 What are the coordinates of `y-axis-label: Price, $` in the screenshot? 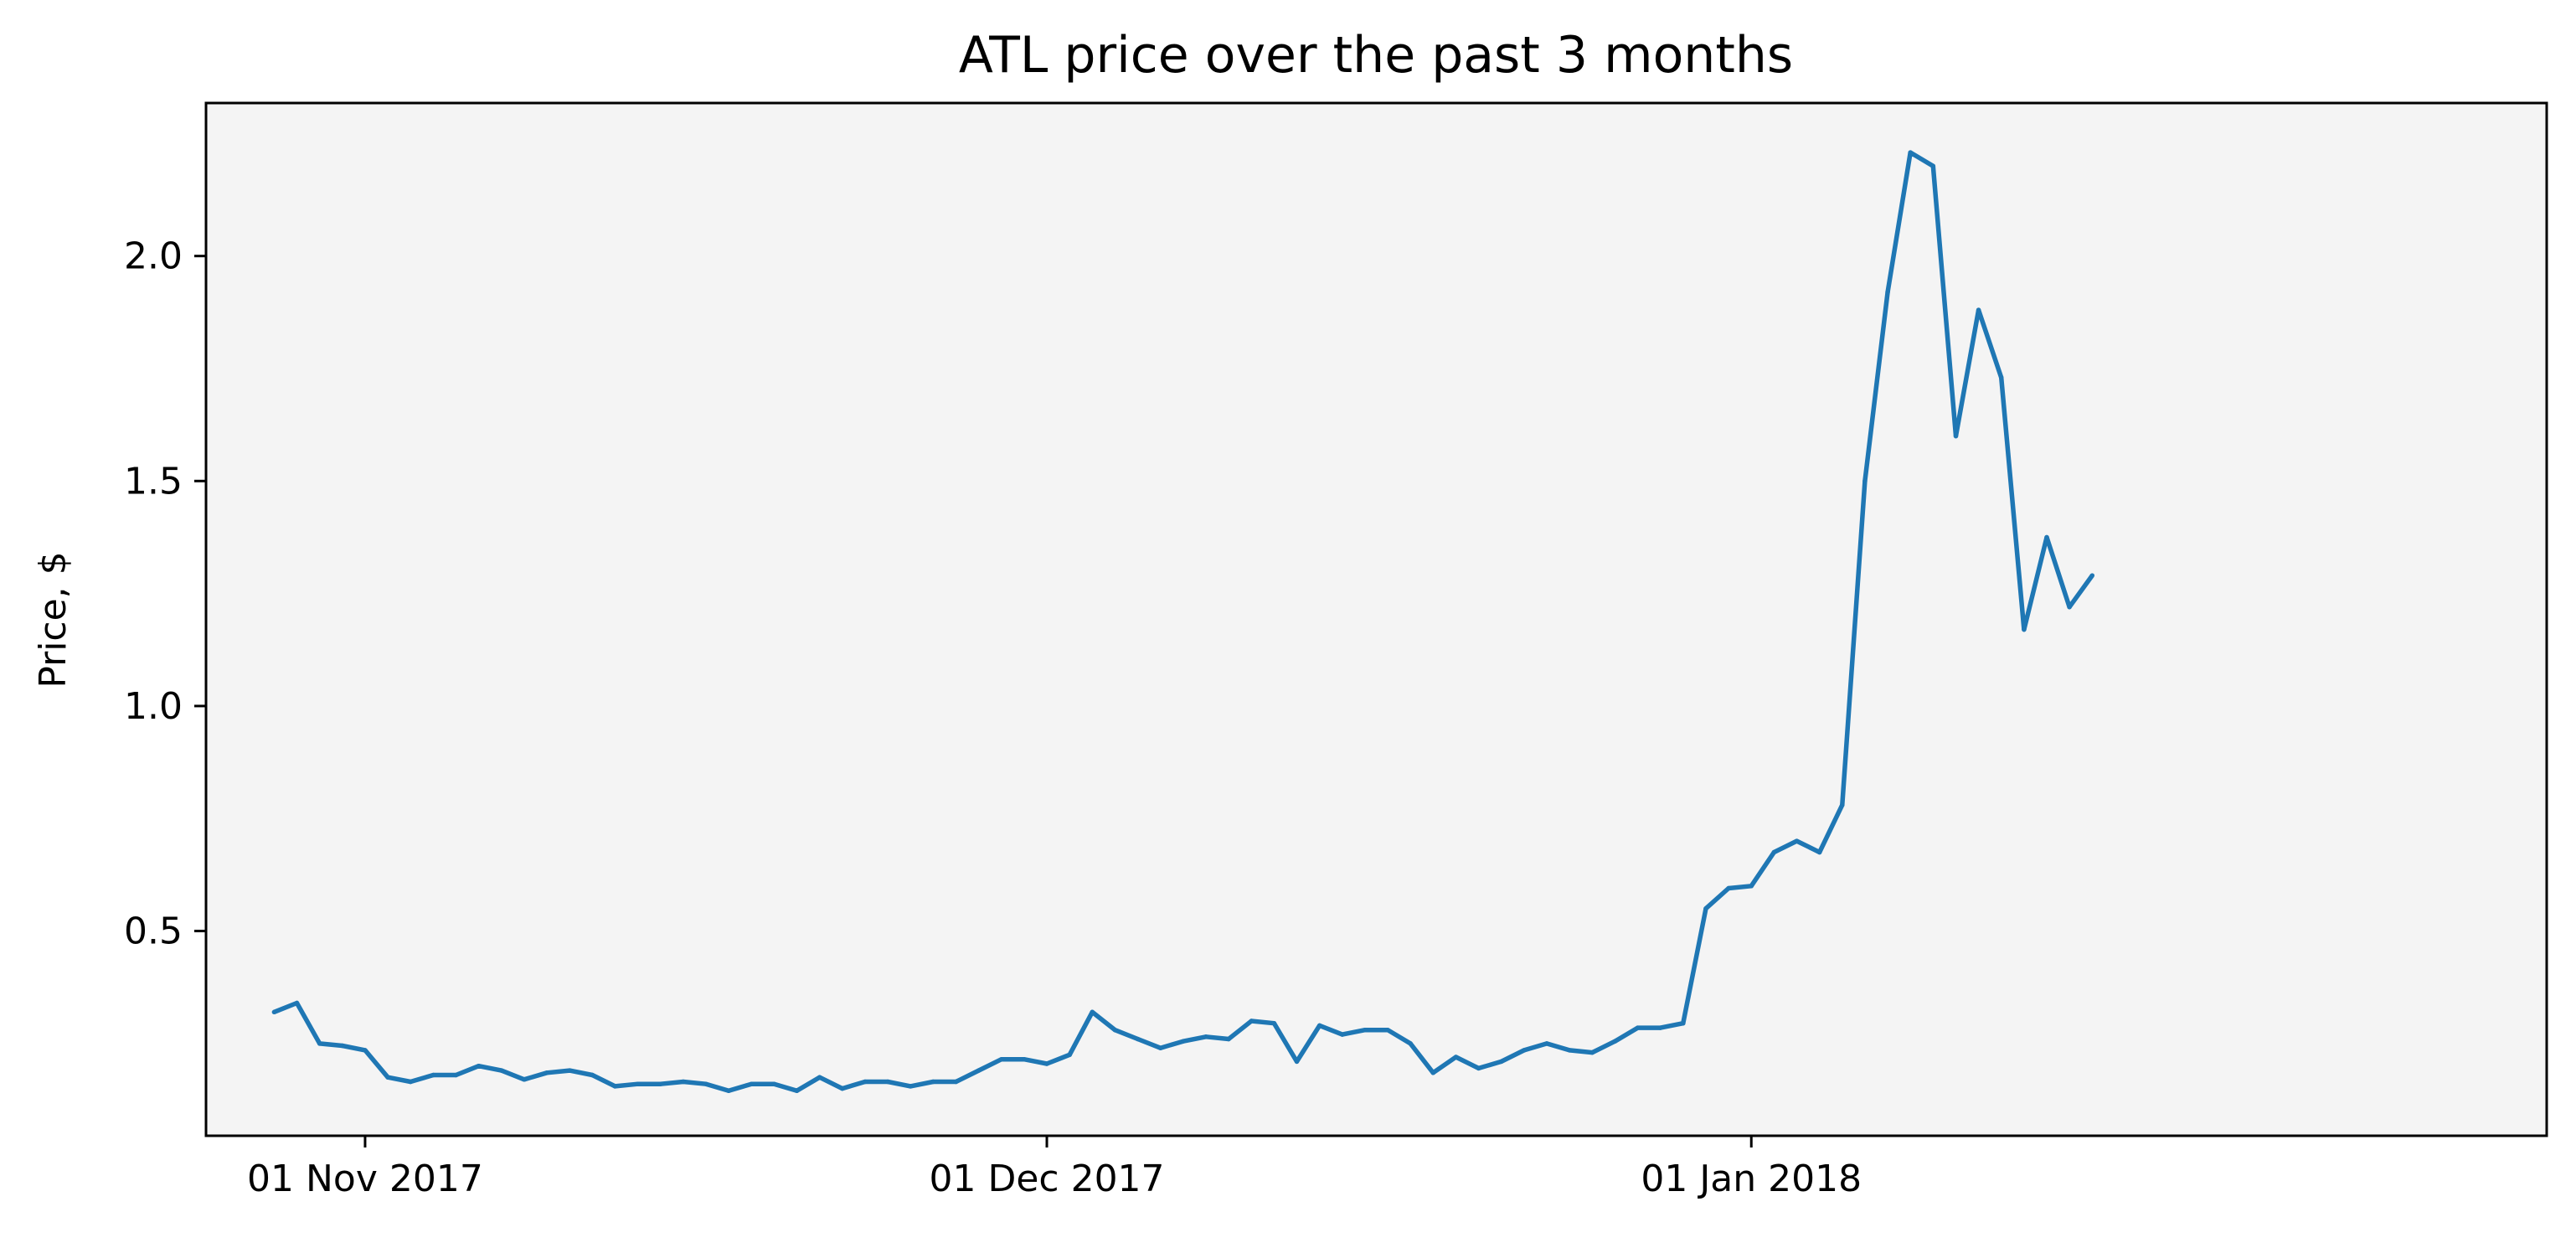 It's located at (53, 619).